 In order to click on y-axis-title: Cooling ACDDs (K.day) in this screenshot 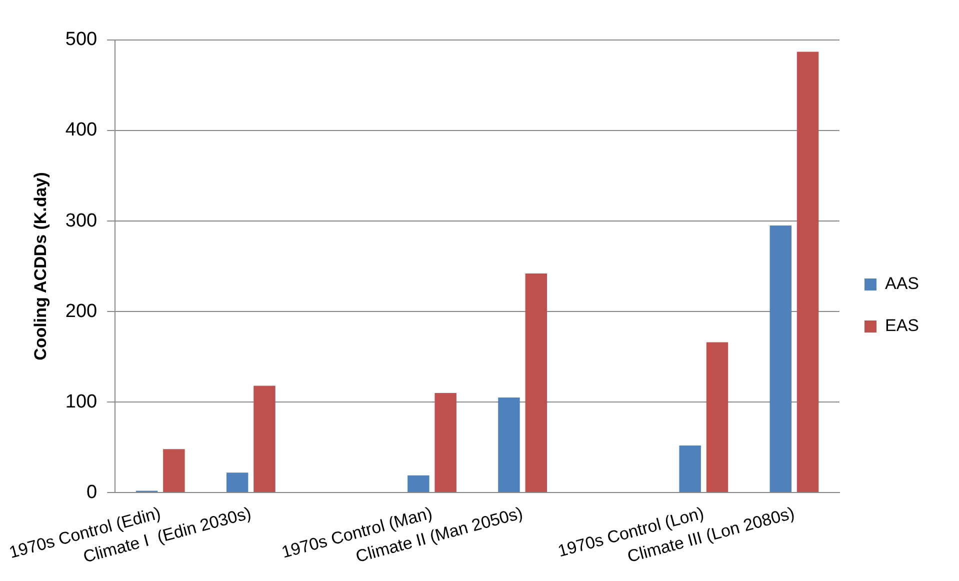, I will do `click(40, 266)`.